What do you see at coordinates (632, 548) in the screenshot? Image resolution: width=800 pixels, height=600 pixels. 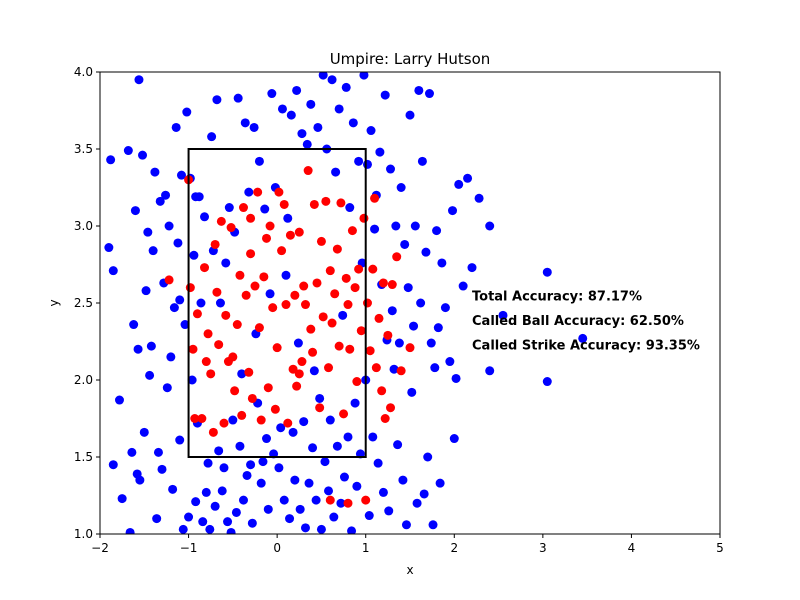 I see `x-tick-label: 4` at bounding box center [632, 548].